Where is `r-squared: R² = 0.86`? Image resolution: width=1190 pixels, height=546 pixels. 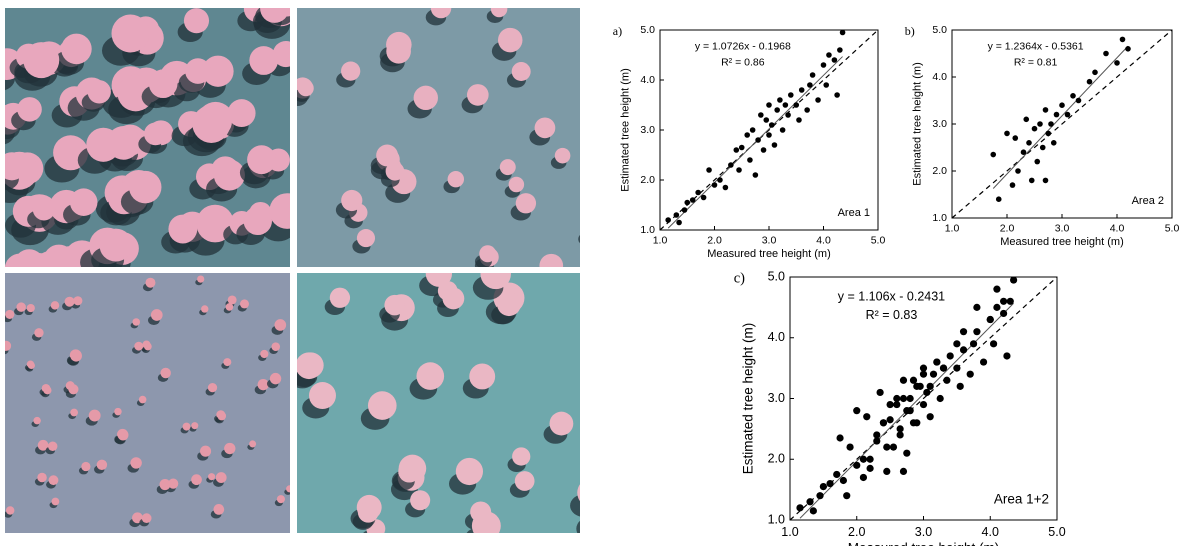
r-squared: R² = 0.86 is located at coordinates (743, 62).